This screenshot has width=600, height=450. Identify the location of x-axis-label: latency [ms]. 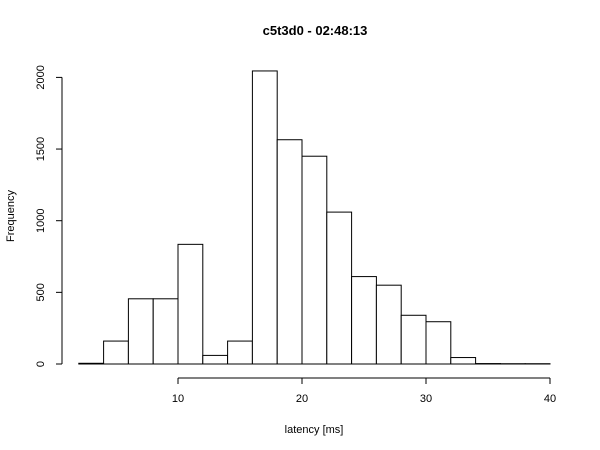
(314, 430).